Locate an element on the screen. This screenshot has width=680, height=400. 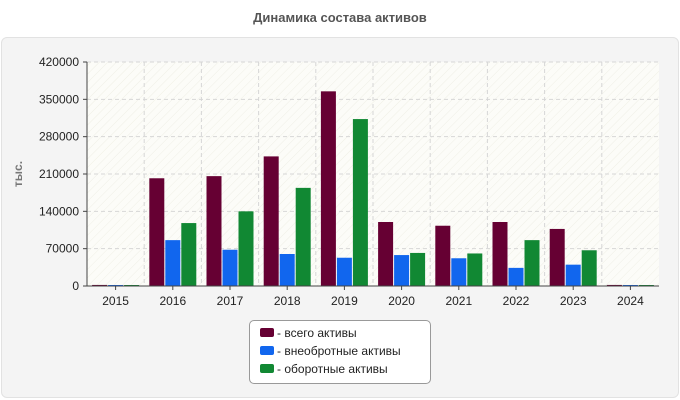
y-tick-label: 420000 is located at coordinates (59, 62).